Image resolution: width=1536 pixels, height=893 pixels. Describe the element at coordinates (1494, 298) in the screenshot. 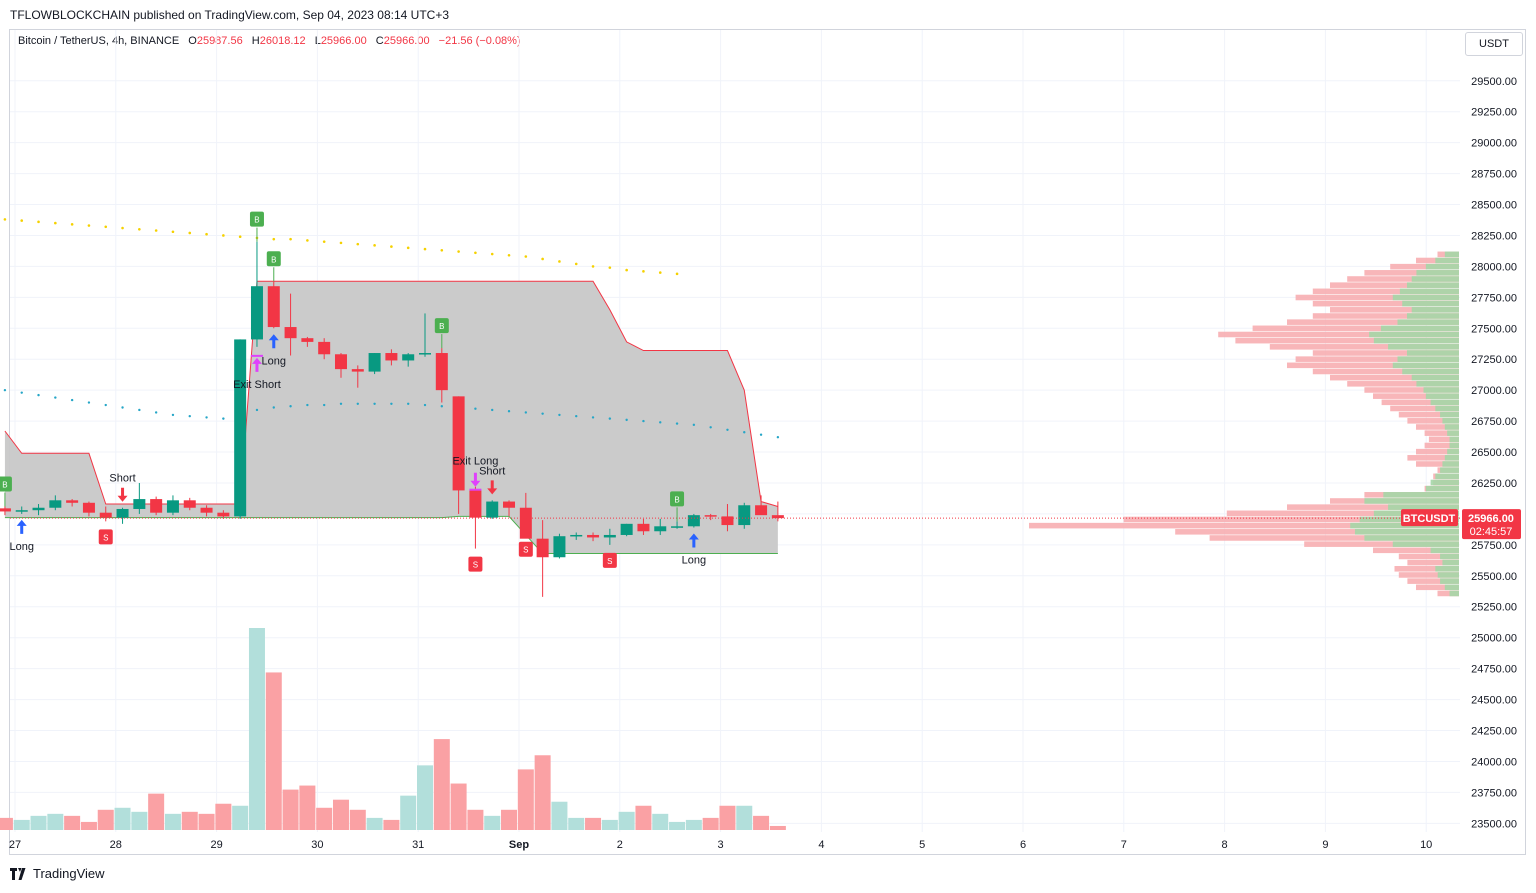

I see `price-tick-label: 27750.00` at that location.